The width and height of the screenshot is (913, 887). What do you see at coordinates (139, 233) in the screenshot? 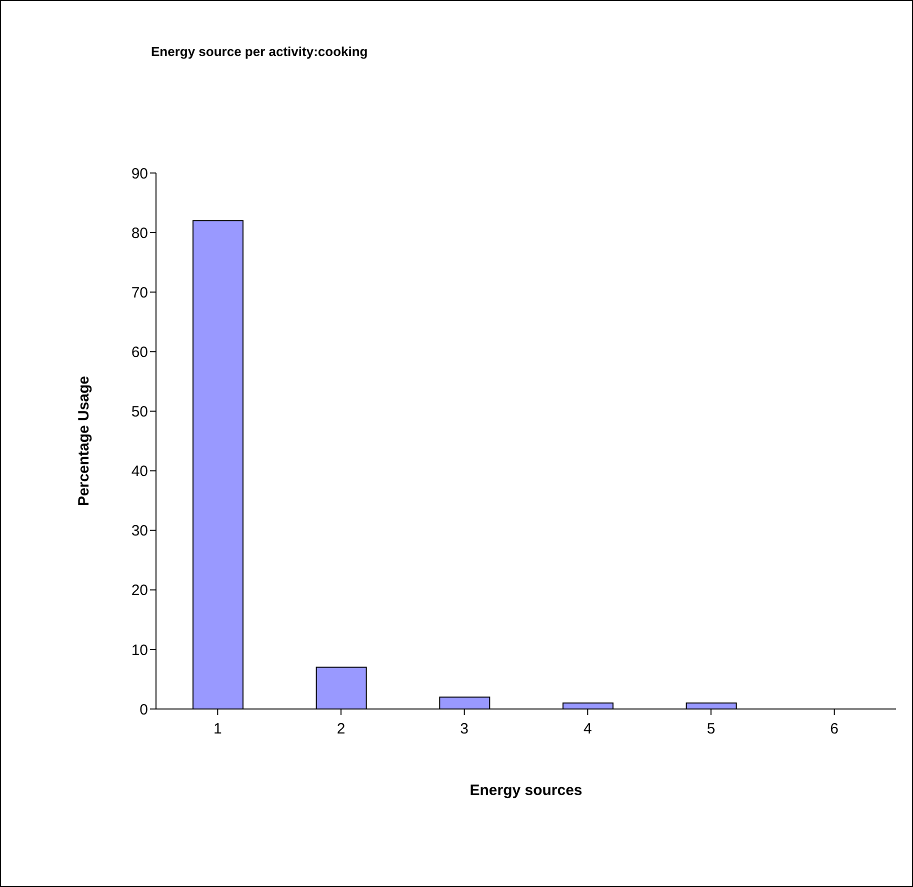
I see `y-tick-label: 80` at bounding box center [139, 233].